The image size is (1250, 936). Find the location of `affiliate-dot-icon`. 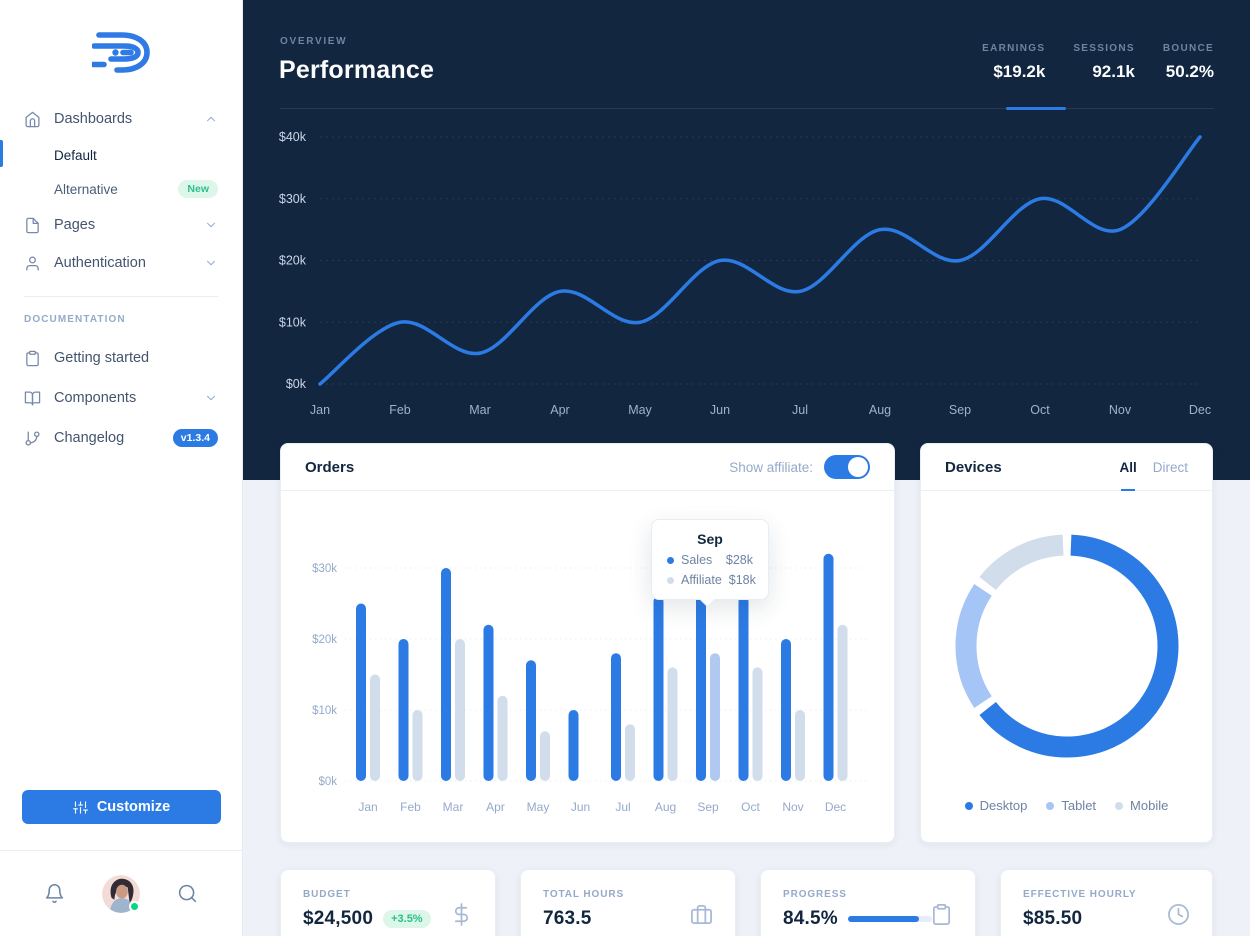

affiliate-dot-icon is located at coordinates (670, 580).